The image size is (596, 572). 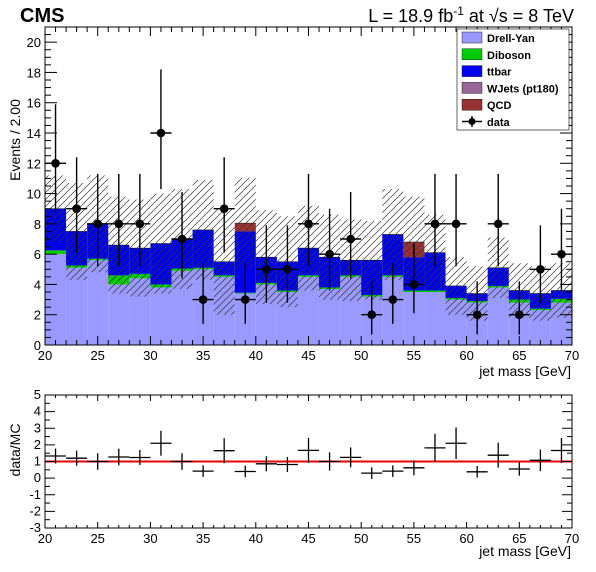 What do you see at coordinates (524, 371) in the screenshot?
I see `main-x-axis-title: jet mass [GeV]` at bounding box center [524, 371].